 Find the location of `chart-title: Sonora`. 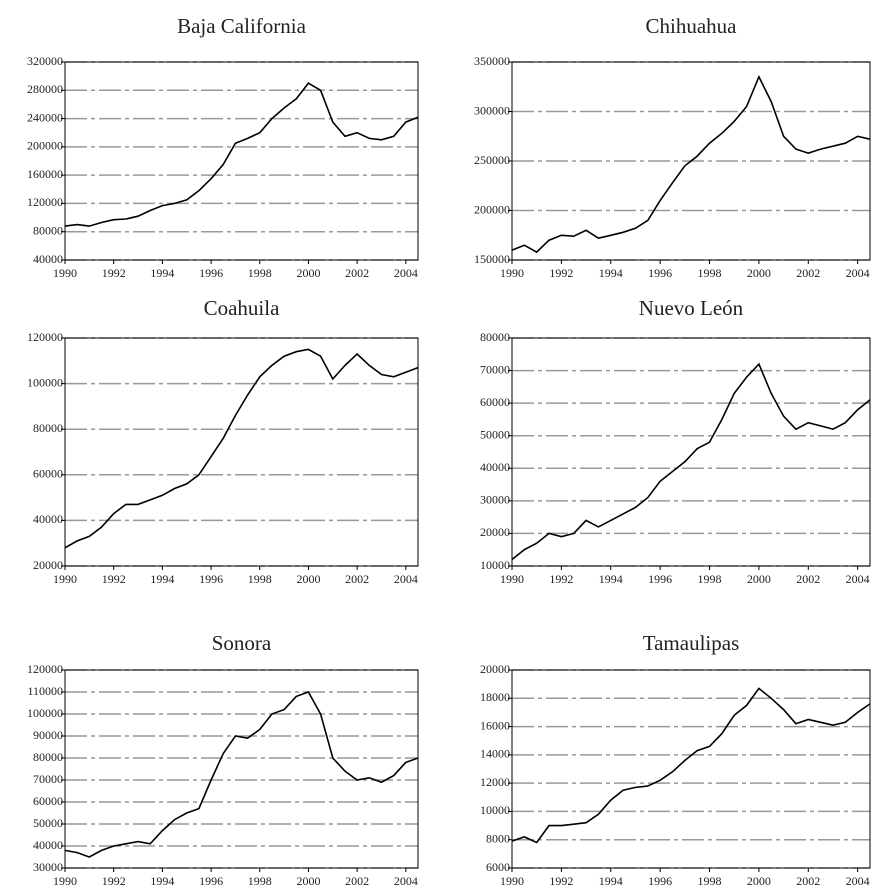

chart-title: Sonora is located at coordinates (242, 643).